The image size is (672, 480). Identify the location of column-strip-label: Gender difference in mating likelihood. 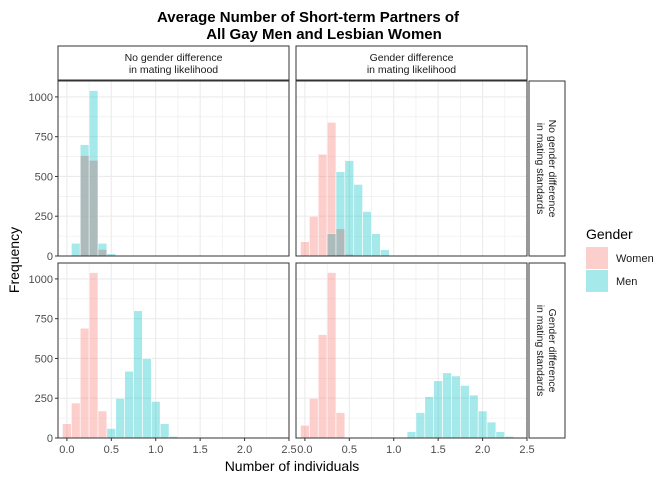
(411, 64).